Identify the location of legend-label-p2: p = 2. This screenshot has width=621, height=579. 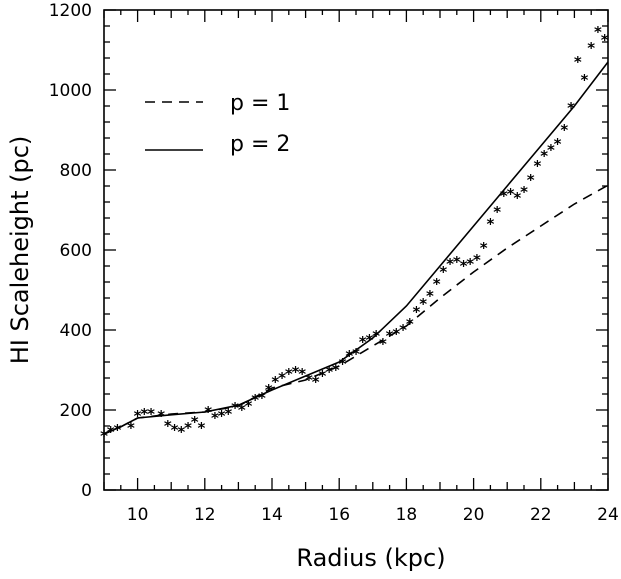
(260, 144).